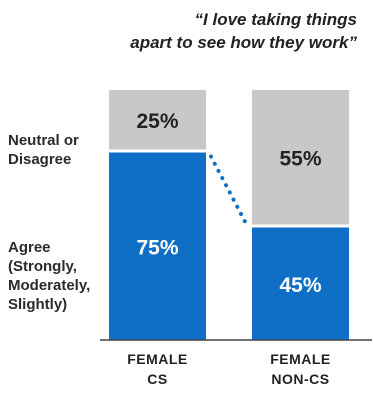 The height and width of the screenshot is (395, 373). I want to click on label-agree-1: 45%, so click(300, 285).